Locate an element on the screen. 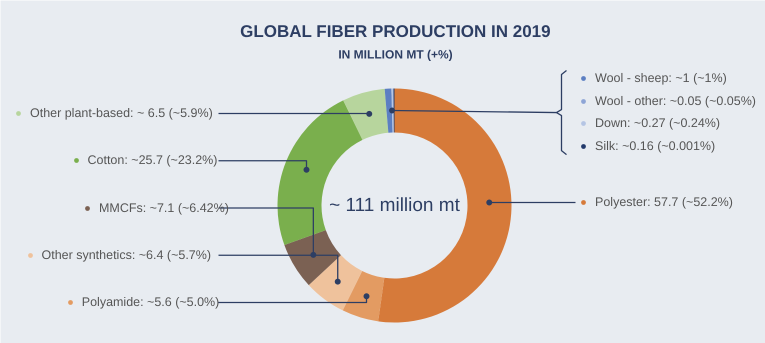 This screenshot has height=343, width=765. text: ~ 111 million mt is located at coordinates (395, 205).